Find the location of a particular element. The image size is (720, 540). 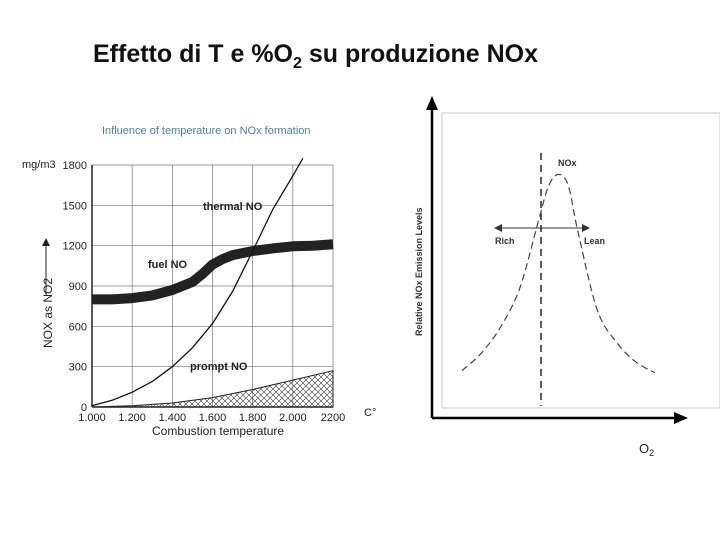

series-label-fuel-no: fuel NO is located at coordinates (168, 265).